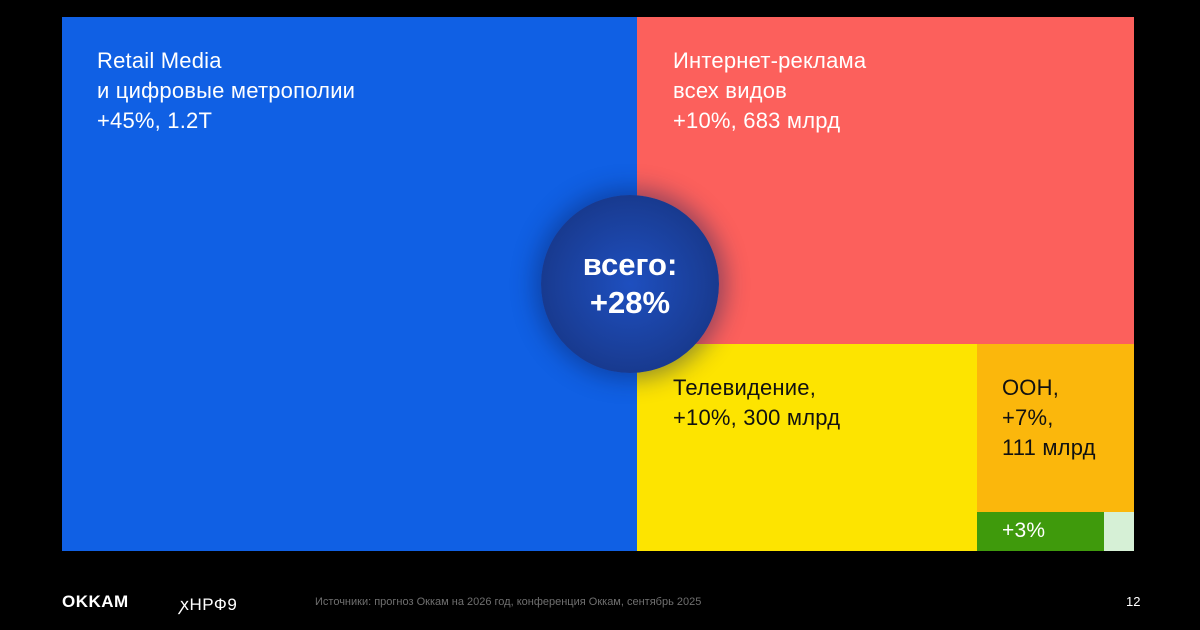  What do you see at coordinates (756, 403) in the screenshot?
I see `tile-television-label: Телевидение, +10%, 300 млрд` at bounding box center [756, 403].